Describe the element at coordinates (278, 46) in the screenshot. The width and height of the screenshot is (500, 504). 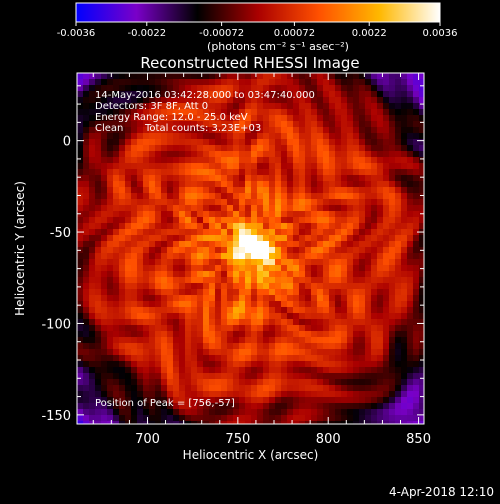
I see `colorbar-unit-label: (photons cm⁻² s⁻¹ asec⁻²)` at that location.